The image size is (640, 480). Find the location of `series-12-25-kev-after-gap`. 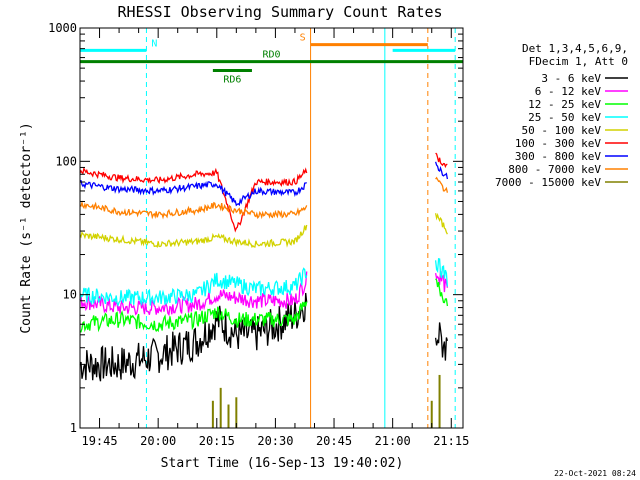

series-12-25-kev-after-gap is located at coordinates (442, 292).